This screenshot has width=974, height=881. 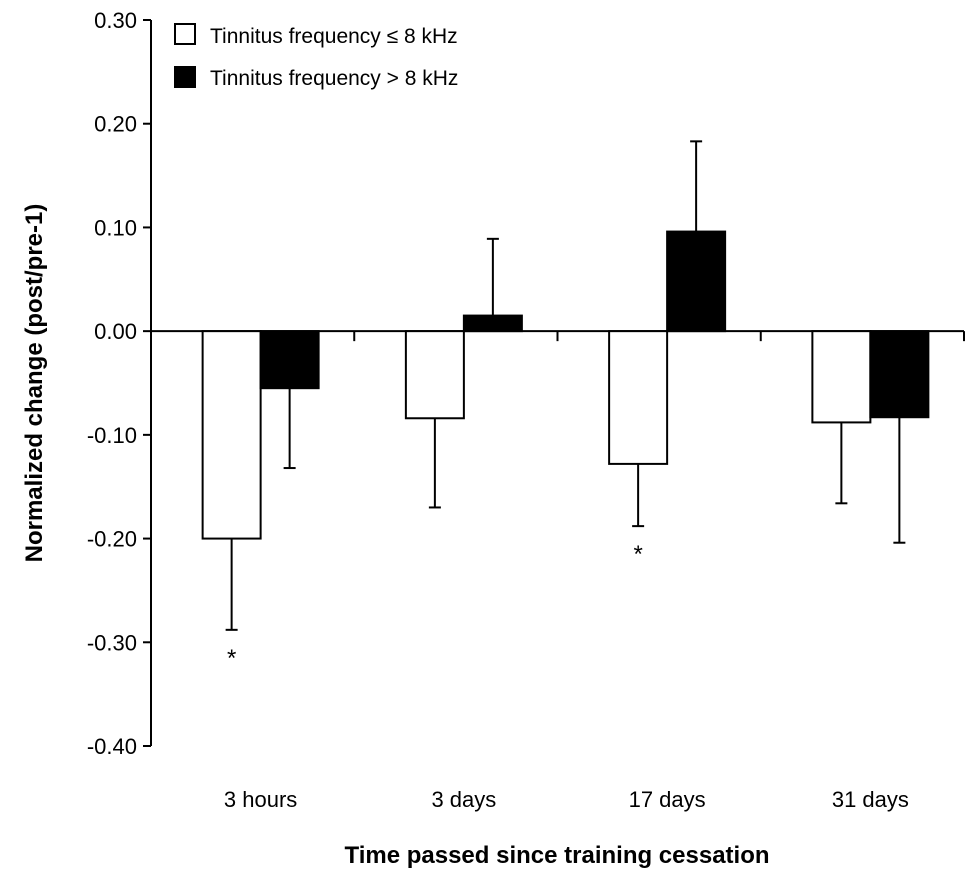 What do you see at coordinates (185, 77) in the screenshot?
I see `legend-swatch-gt-8khz` at bounding box center [185, 77].